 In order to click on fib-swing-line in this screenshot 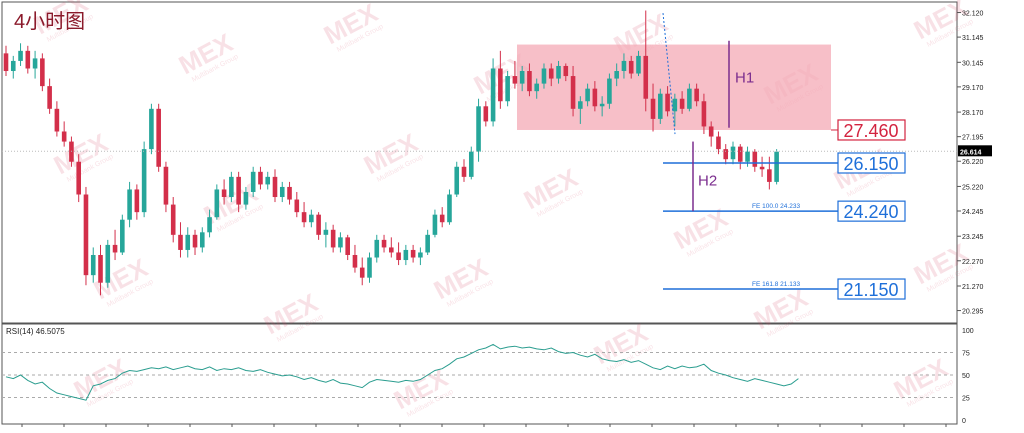, I will do `click(669, 73)`.